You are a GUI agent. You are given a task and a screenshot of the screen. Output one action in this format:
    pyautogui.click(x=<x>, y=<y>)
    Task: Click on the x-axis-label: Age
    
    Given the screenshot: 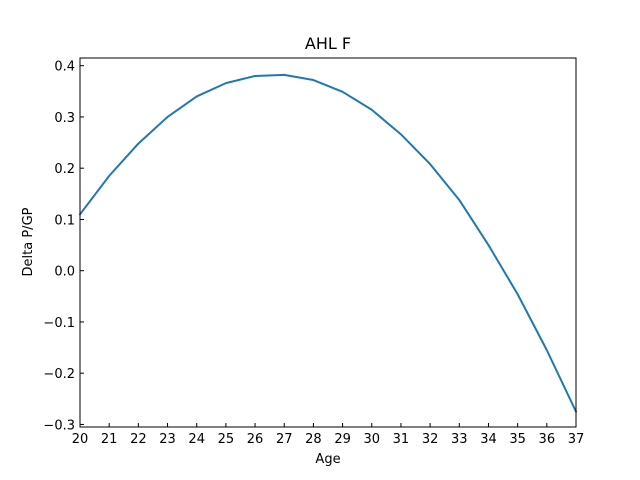 What is the action you would take?
    pyautogui.click(x=327, y=459)
    